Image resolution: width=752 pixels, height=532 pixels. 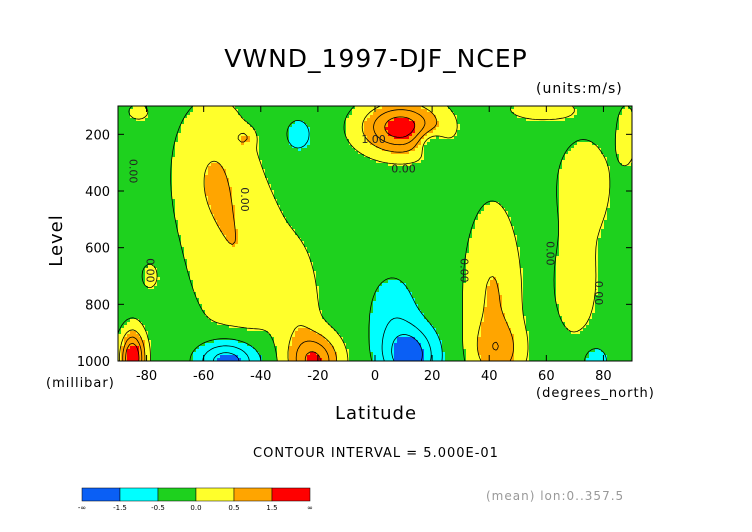 What do you see at coordinates (376, 413) in the screenshot?
I see `x-axis-label: Latitude` at bounding box center [376, 413].